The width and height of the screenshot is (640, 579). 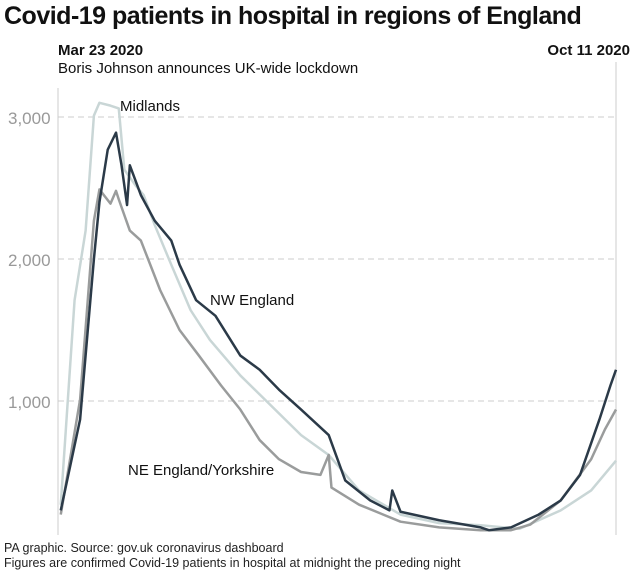 I want to click on y-tick-label: 2,000, so click(x=29, y=260).